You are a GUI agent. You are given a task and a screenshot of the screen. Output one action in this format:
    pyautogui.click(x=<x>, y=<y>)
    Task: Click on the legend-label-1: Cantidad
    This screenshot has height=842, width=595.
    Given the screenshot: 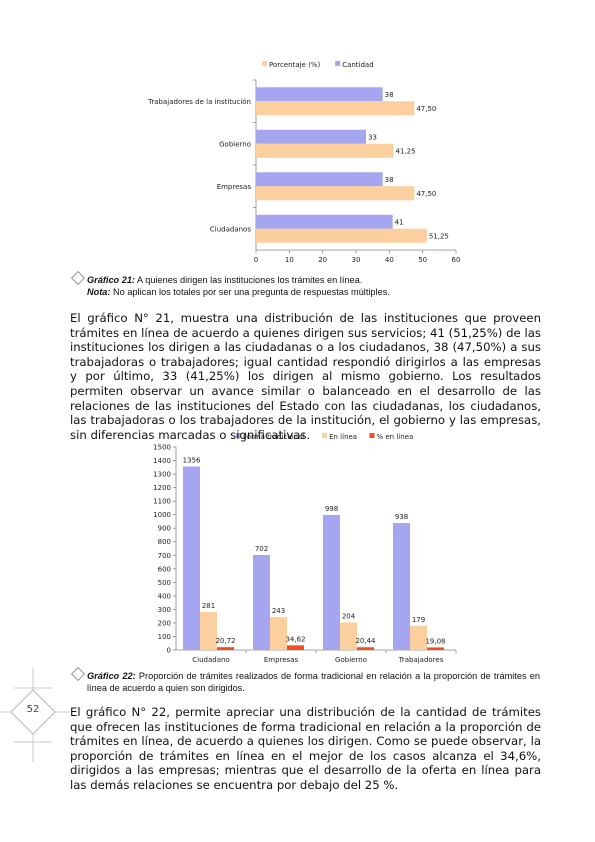 What is the action you would take?
    pyautogui.click(x=357, y=65)
    